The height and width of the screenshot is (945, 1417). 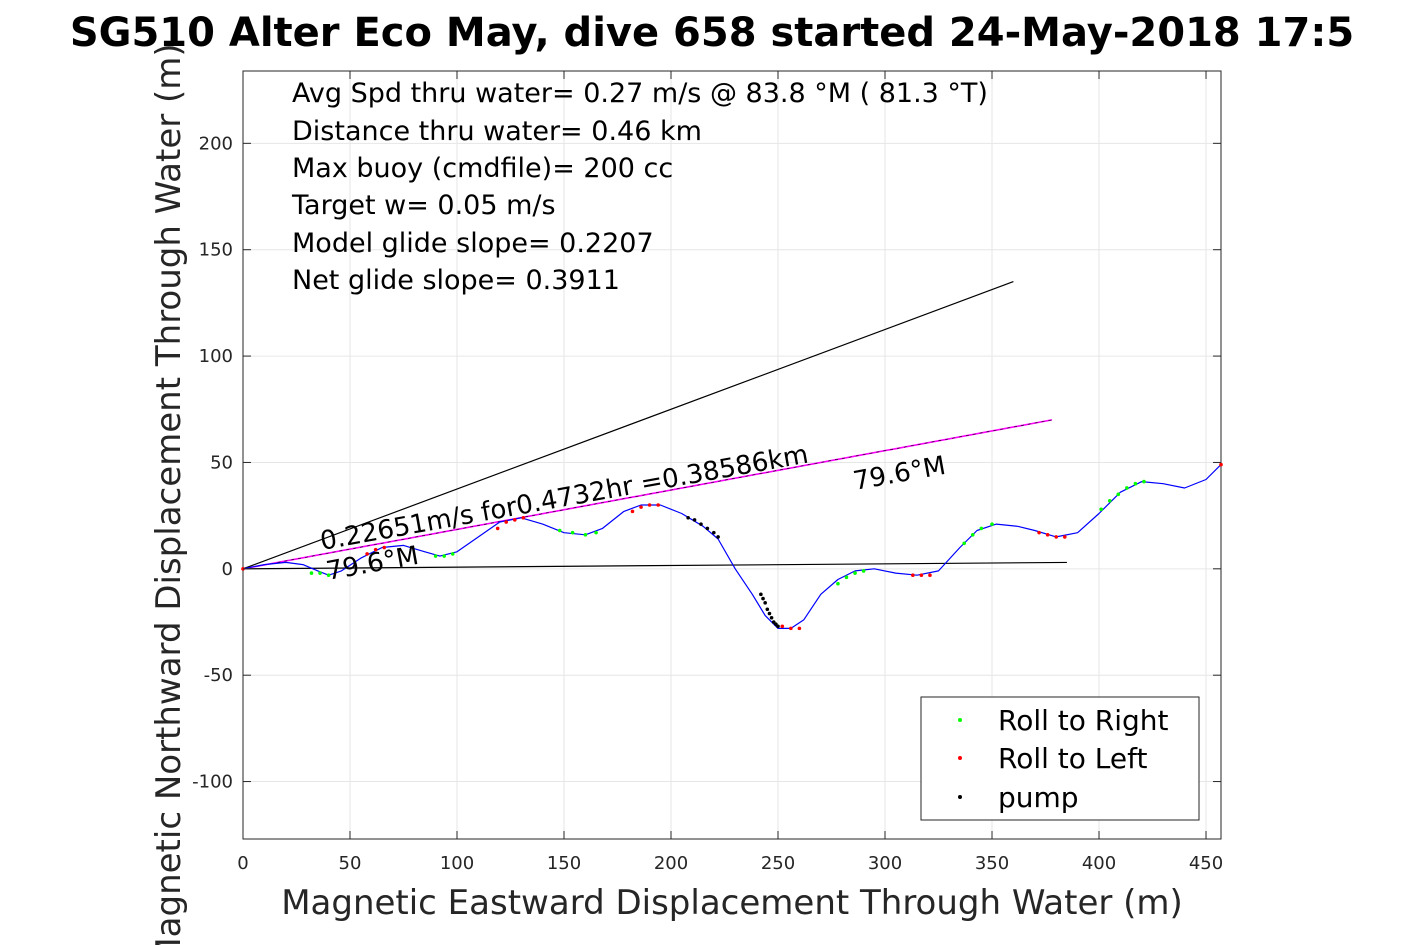 What do you see at coordinates (457, 863) in the screenshot?
I see `x-tick-label: 100` at bounding box center [457, 863].